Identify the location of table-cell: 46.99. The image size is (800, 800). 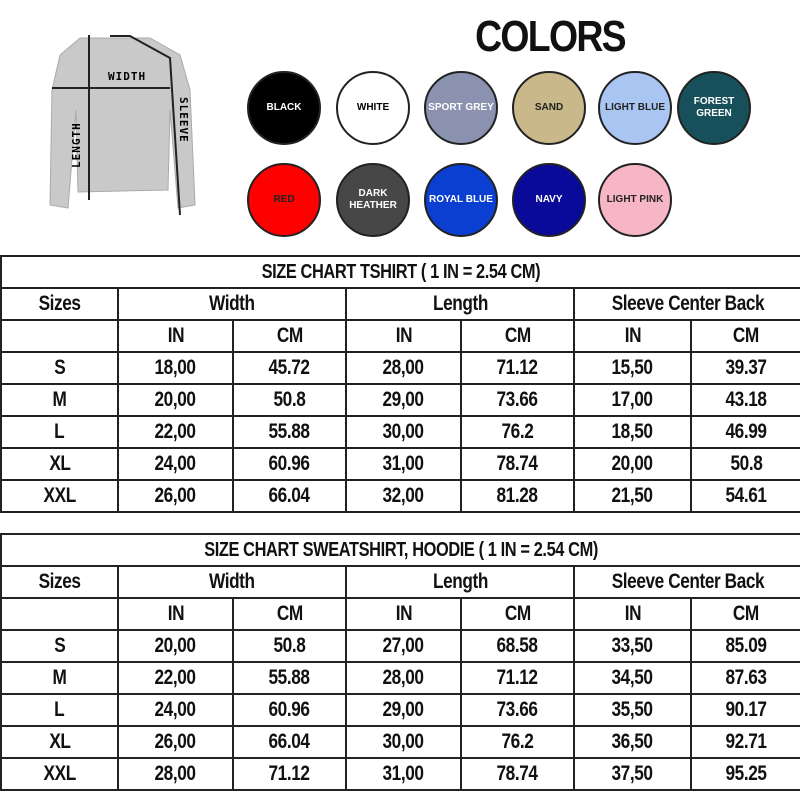
(744, 432).